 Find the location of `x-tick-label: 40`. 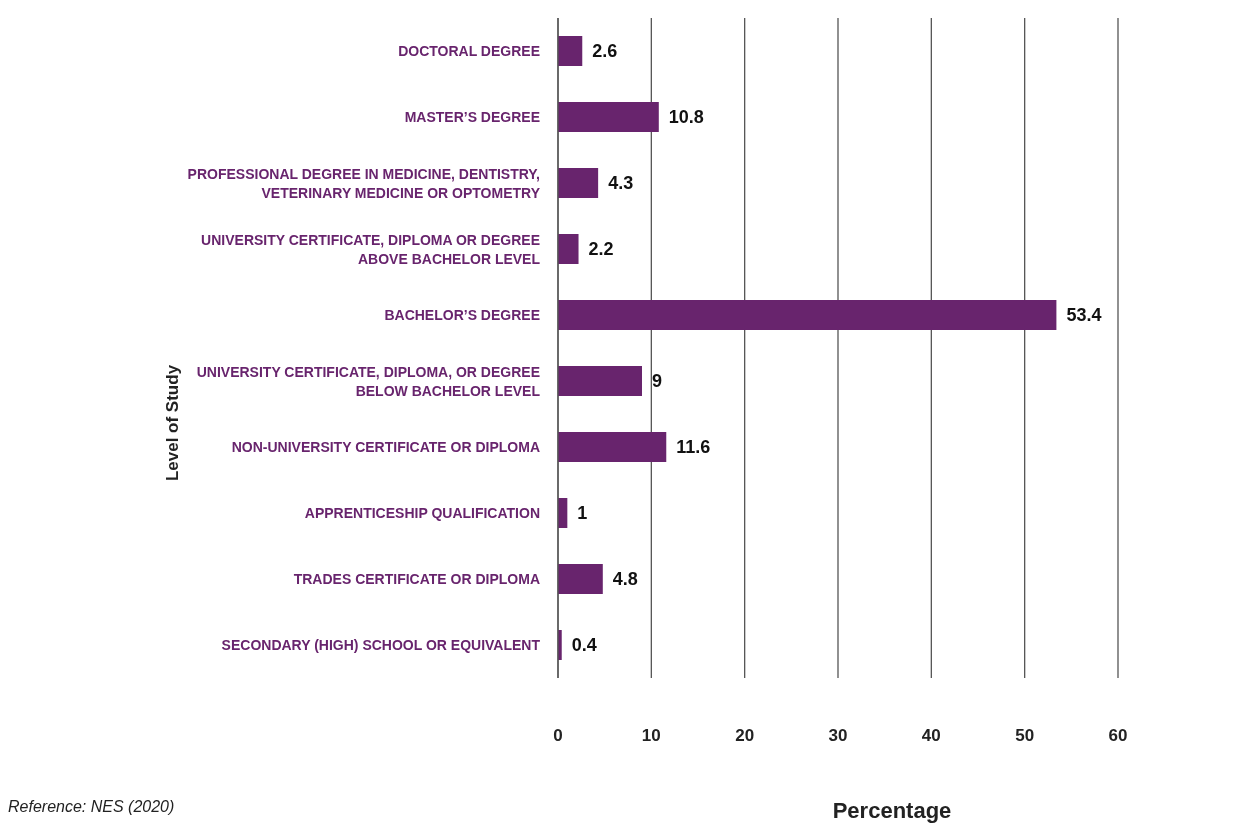

x-tick-label: 40 is located at coordinates (931, 735).